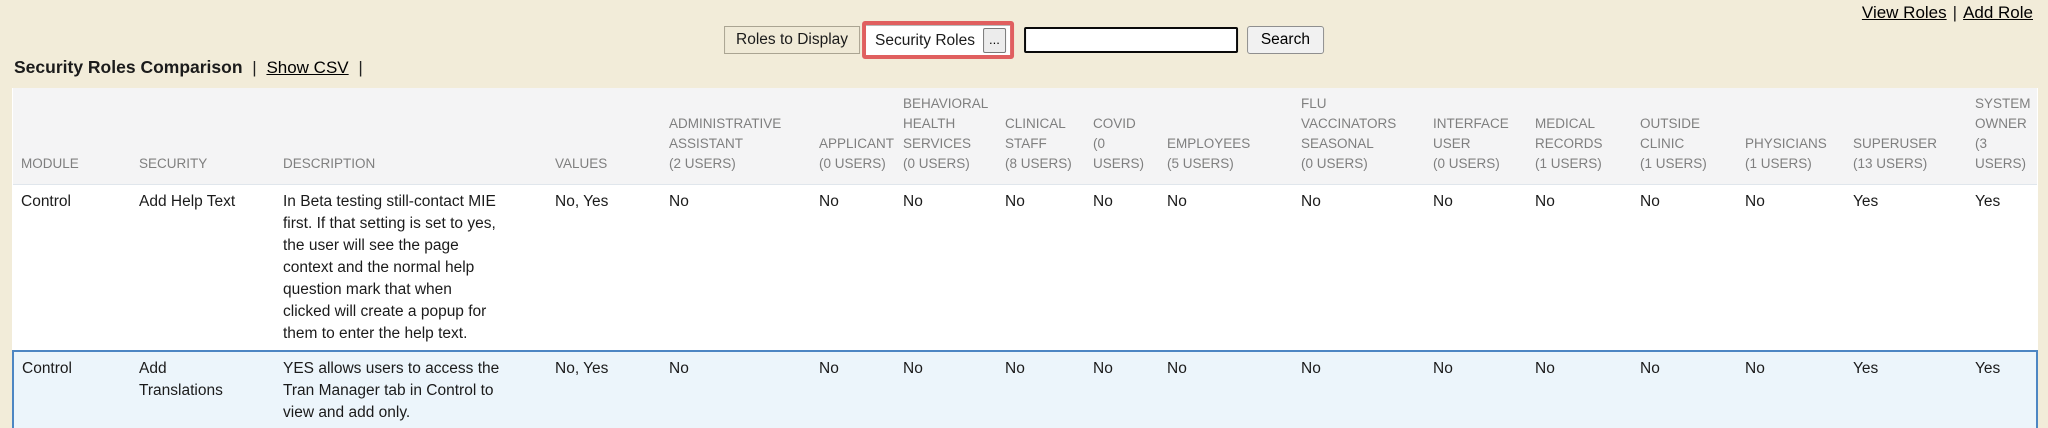  What do you see at coordinates (2002, 136) in the screenshot?
I see `column-header-system-owner: SYSTEM OWNER (3 USERS)` at bounding box center [2002, 136].